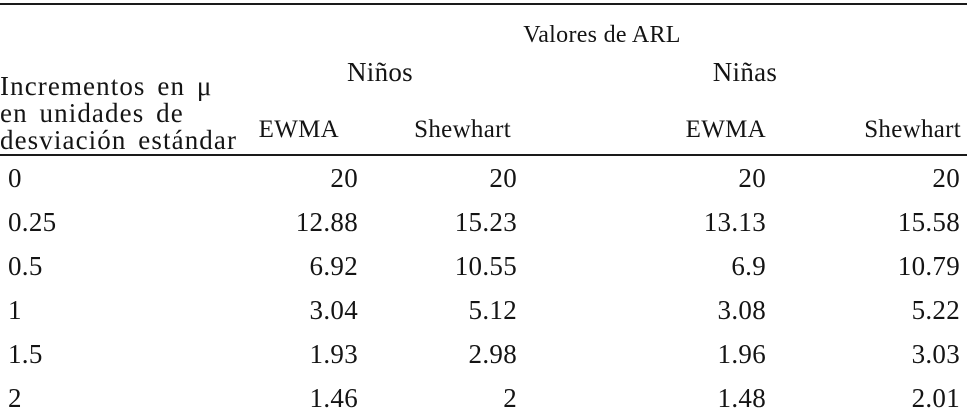 Image resolution: width=967 pixels, height=416 pixels. I want to click on row-increment-cell: 1.5, so click(25, 353).